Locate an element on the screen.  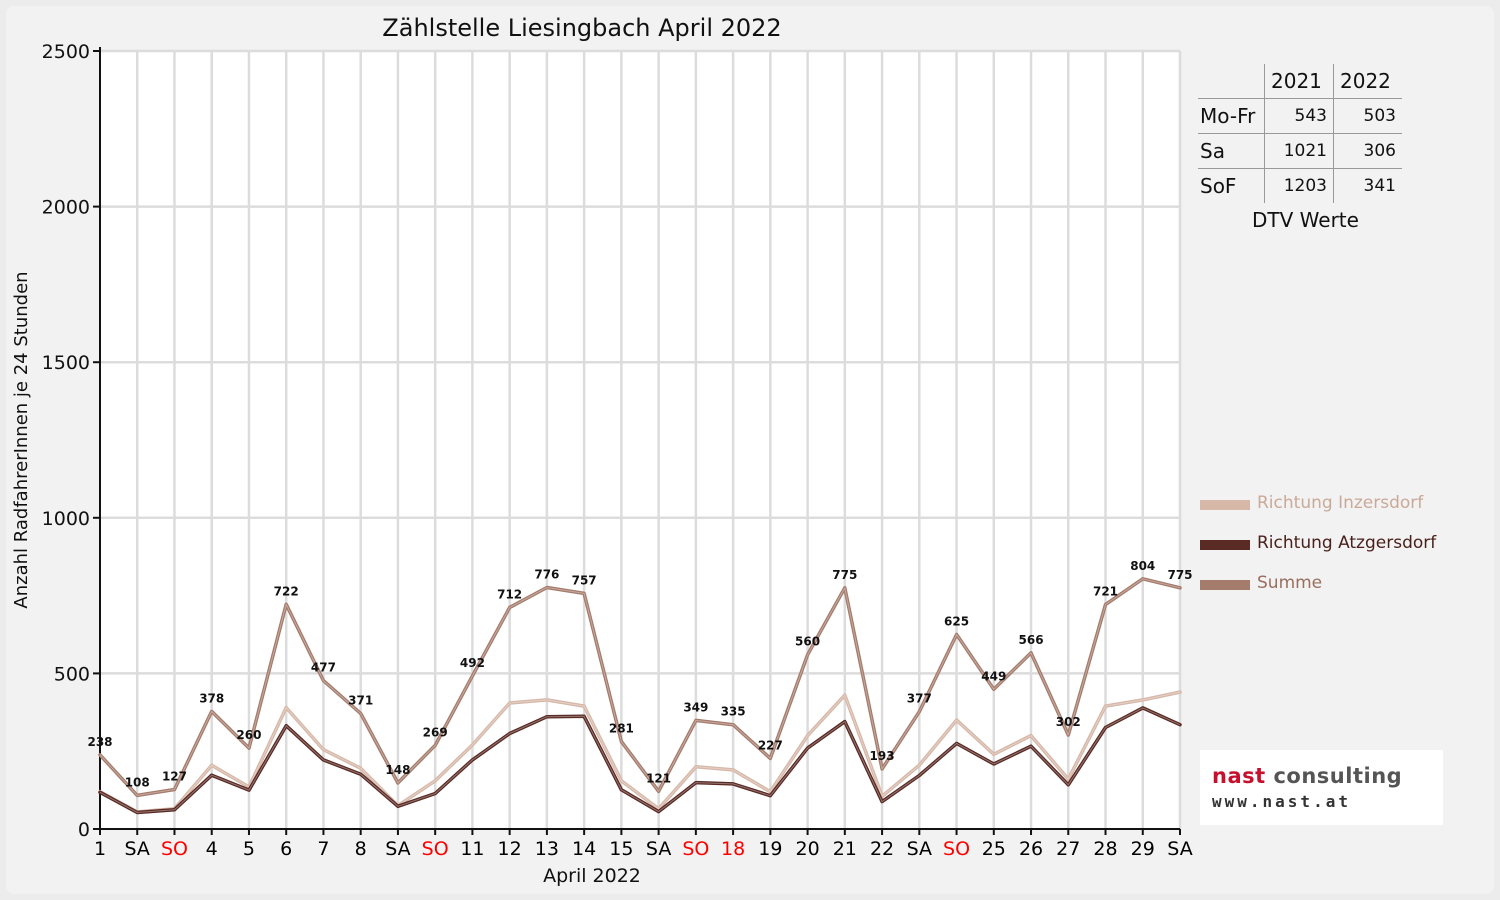
x-tick-label: 14 is located at coordinates (584, 849).